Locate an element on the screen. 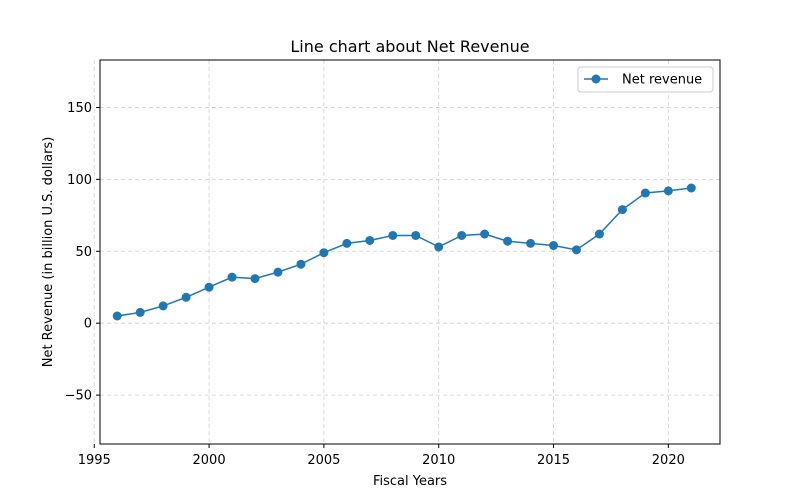  legend-marker-swatch is located at coordinates (596, 79).